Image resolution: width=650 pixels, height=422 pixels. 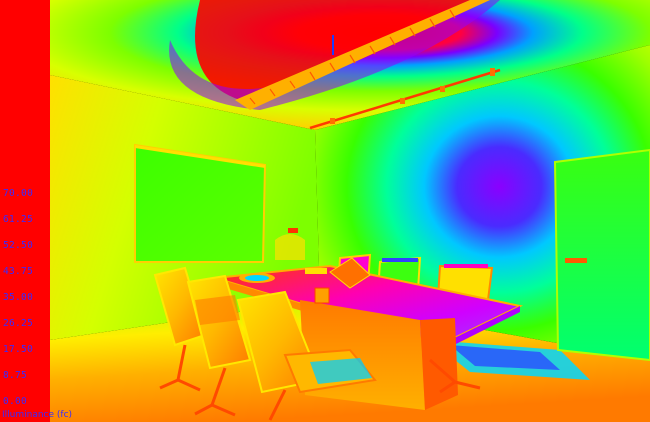 What do you see at coordinates (18, 297) in the screenshot?
I see `legend-tick-35: 35.00` at bounding box center [18, 297].